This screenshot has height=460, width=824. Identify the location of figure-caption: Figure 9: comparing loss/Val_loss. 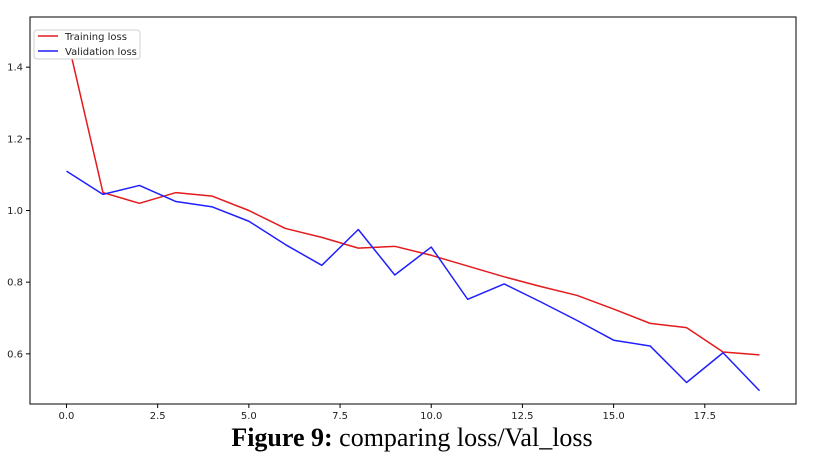
(412, 438).